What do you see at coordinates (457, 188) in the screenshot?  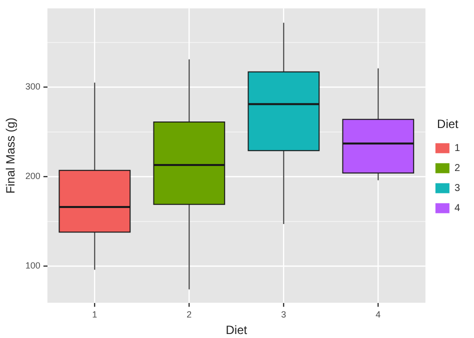 I see `legend-label: 3` at bounding box center [457, 188].